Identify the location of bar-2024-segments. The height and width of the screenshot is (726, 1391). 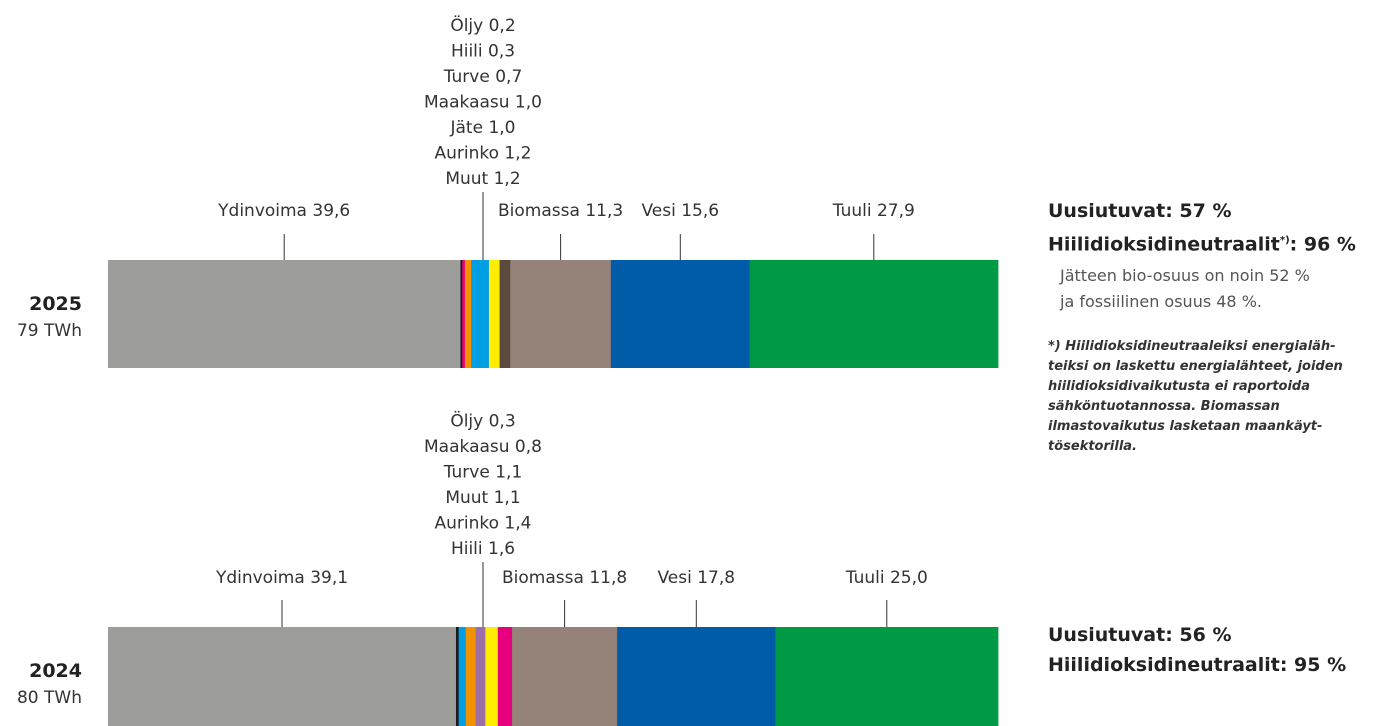
(553, 676).